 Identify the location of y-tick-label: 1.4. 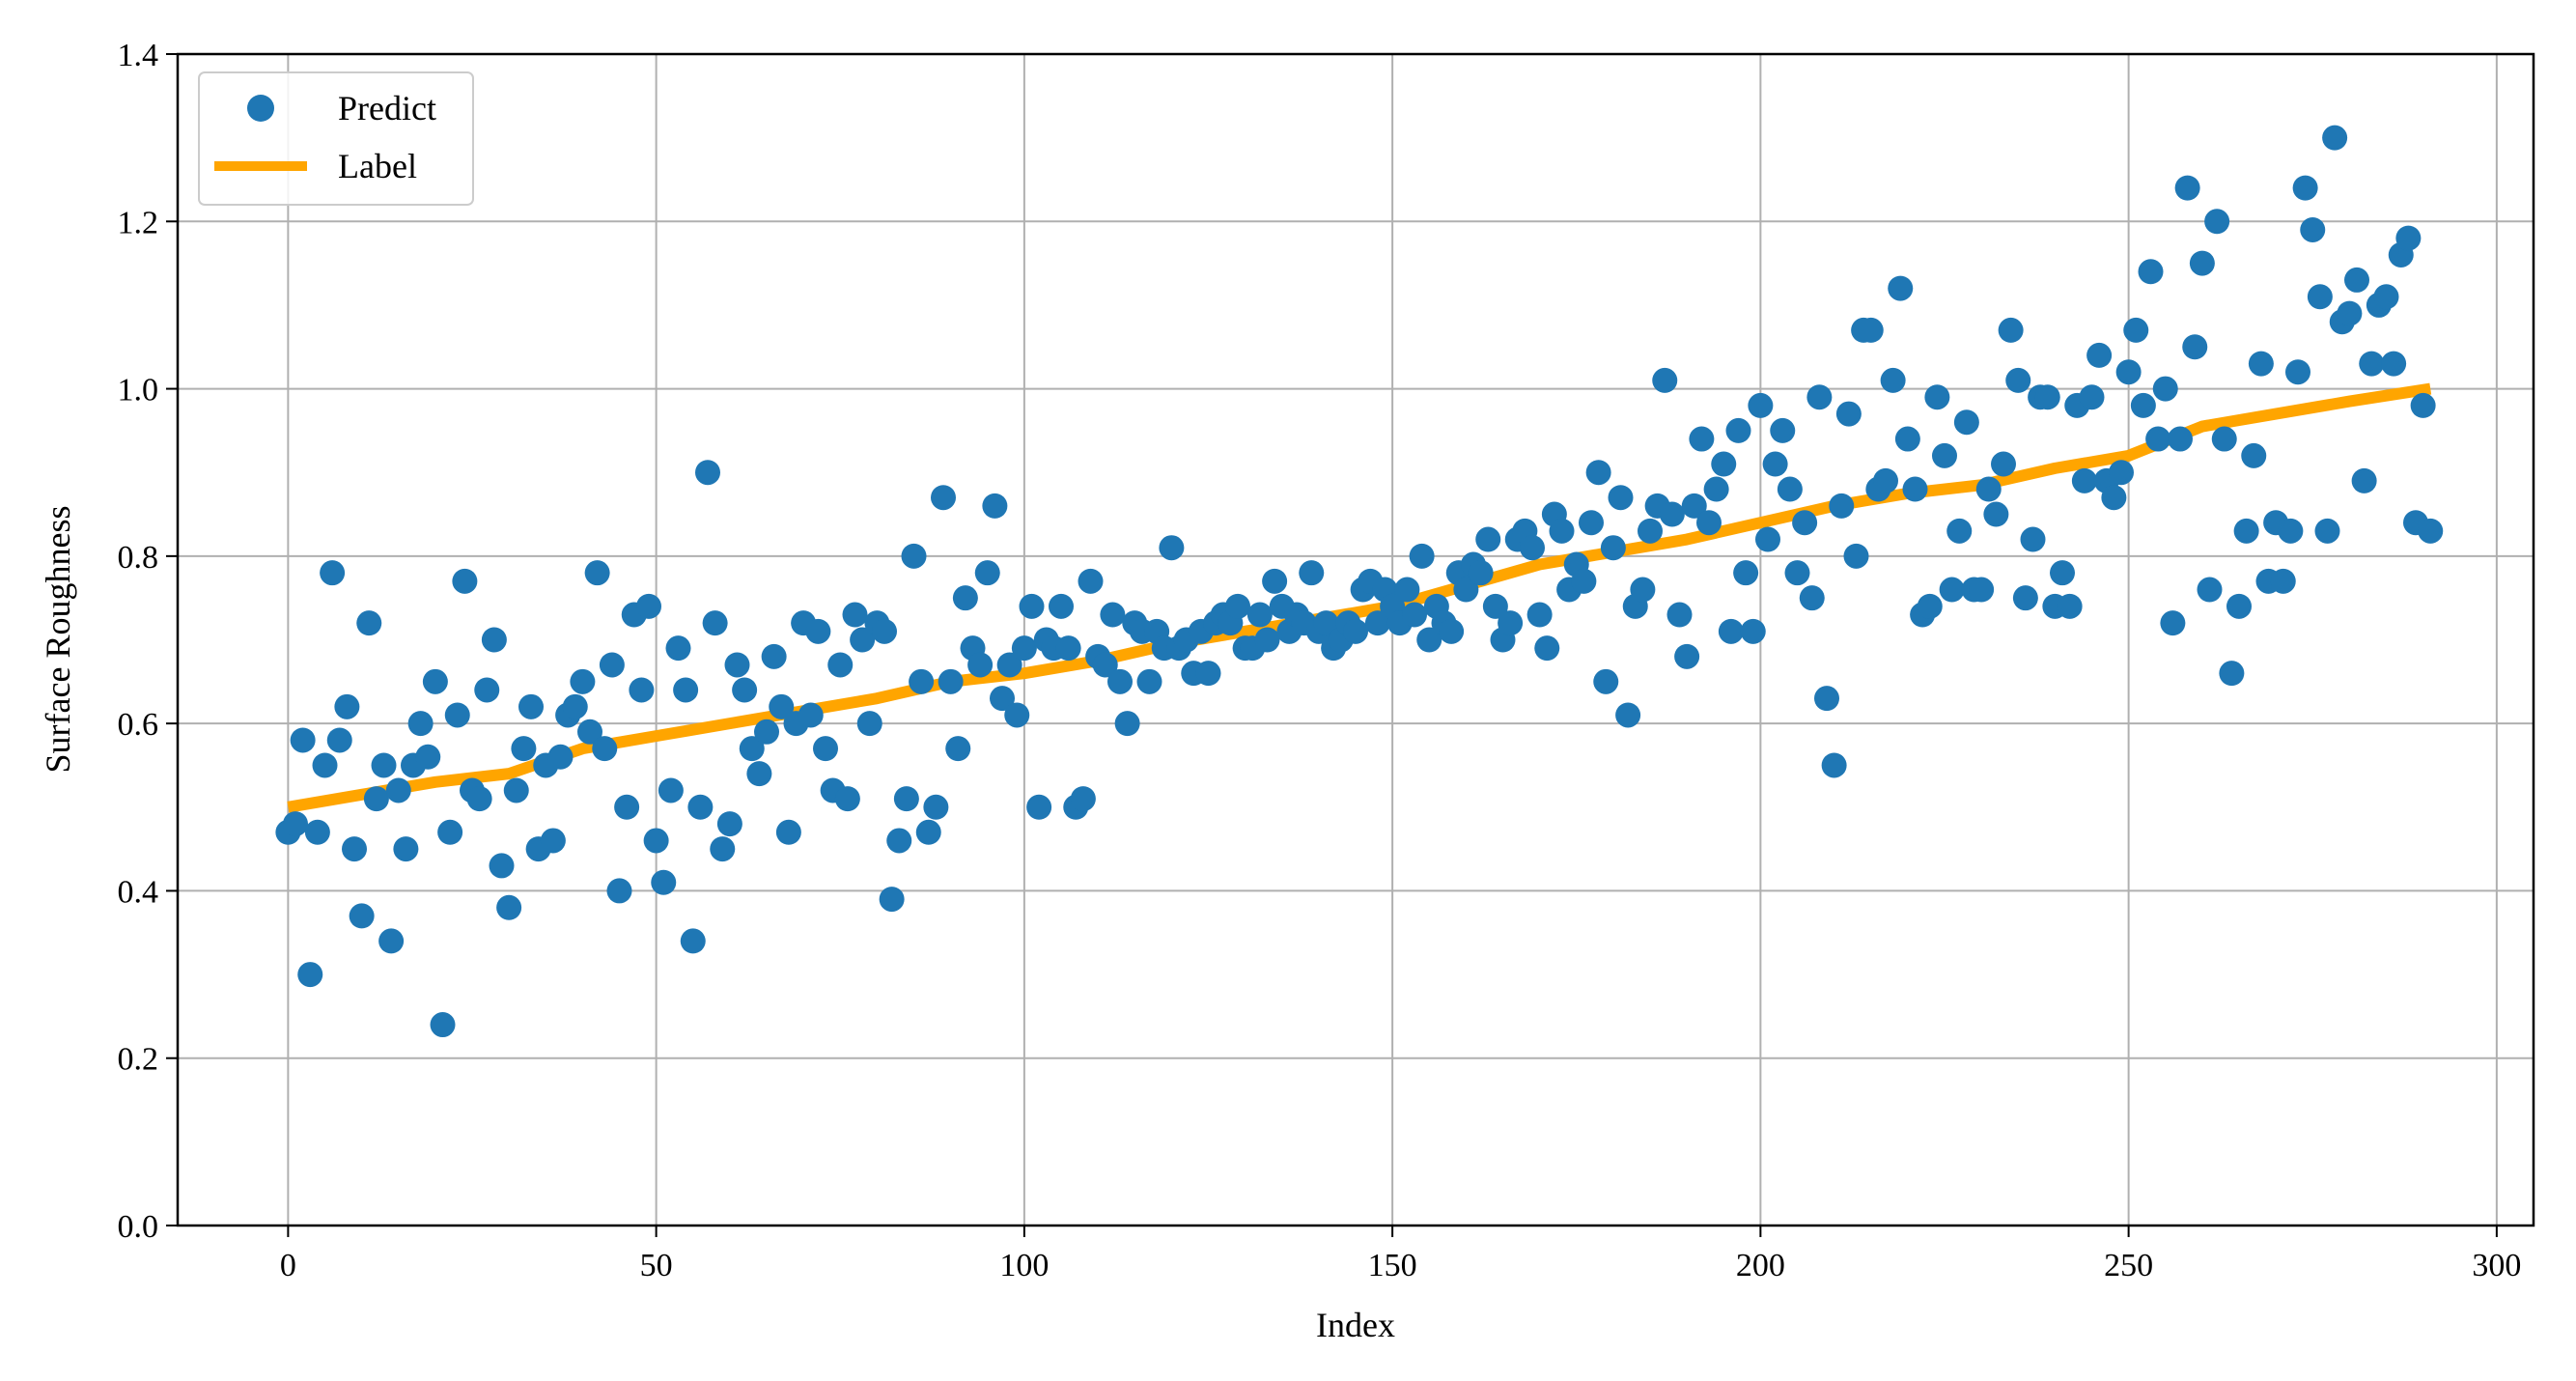
(139, 55).